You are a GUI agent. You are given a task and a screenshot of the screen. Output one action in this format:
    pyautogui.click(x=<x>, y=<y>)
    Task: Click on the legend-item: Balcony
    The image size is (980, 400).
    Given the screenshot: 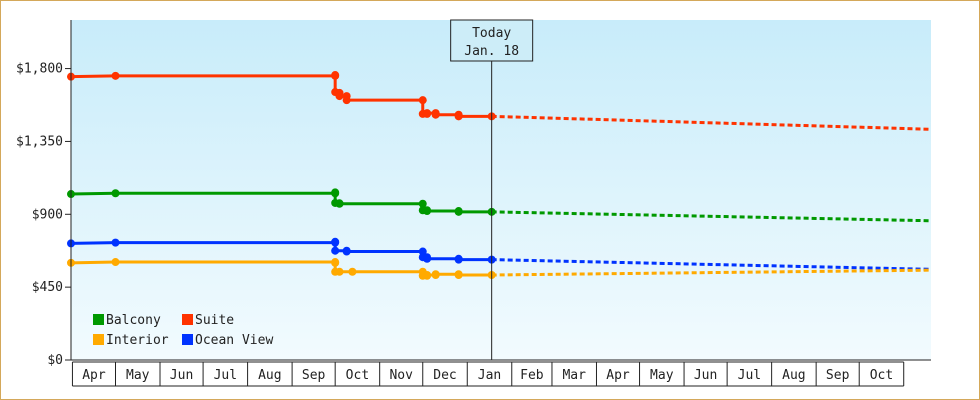 What is the action you would take?
    pyautogui.click(x=127, y=320)
    